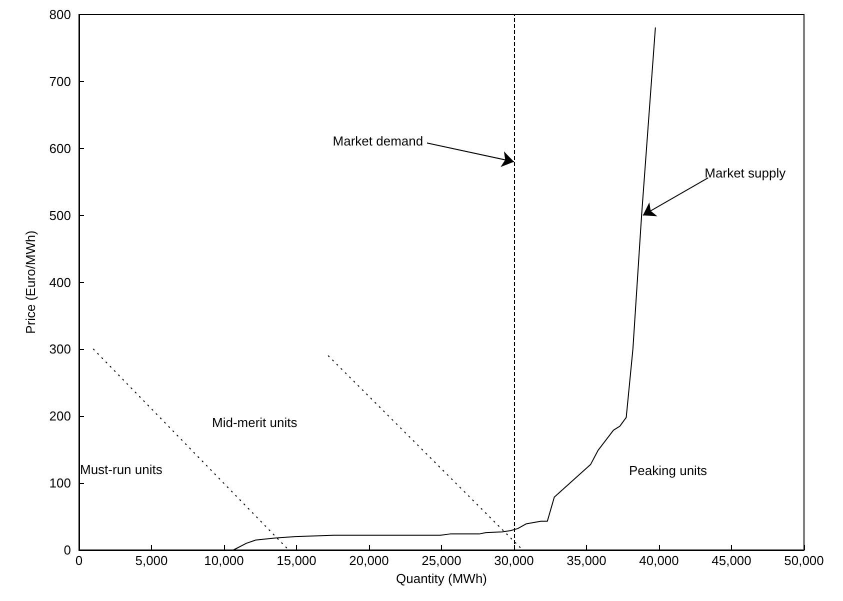 This screenshot has width=843, height=601. I want to click on y-tick-label: 200, so click(60, 416).